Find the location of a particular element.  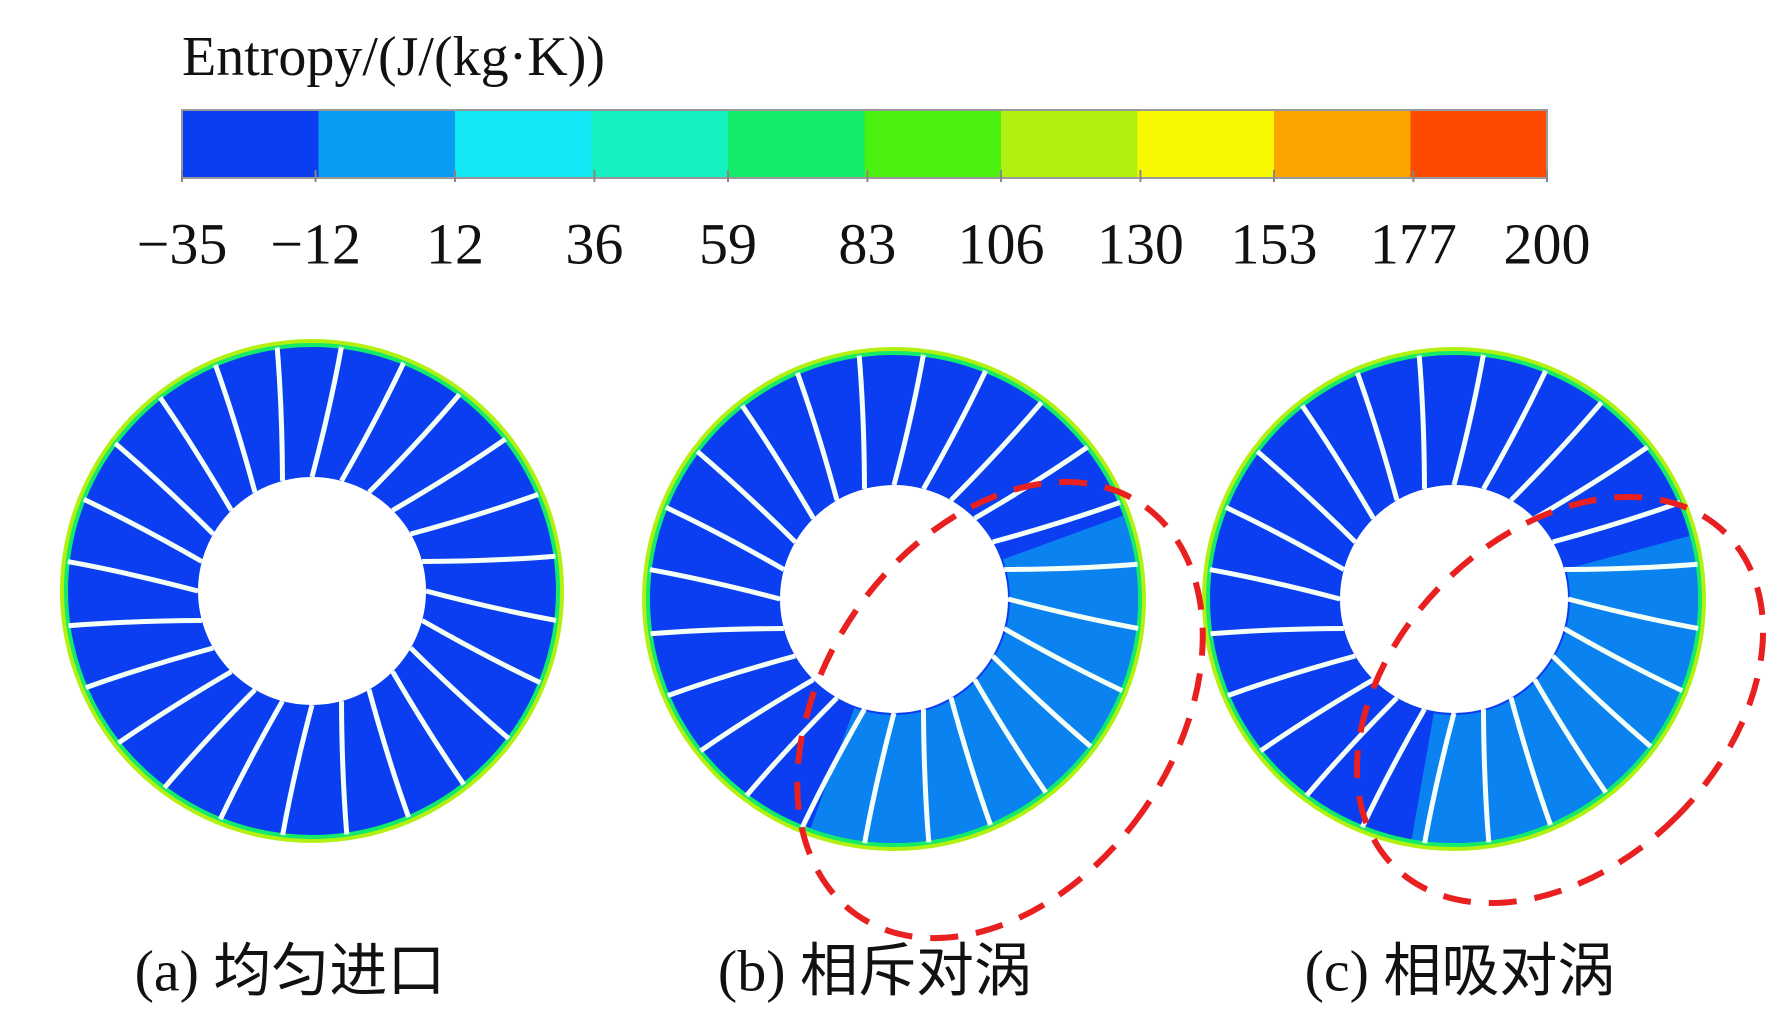

colorbar-tick-label: 200 is located at coordinates (1547, 243).